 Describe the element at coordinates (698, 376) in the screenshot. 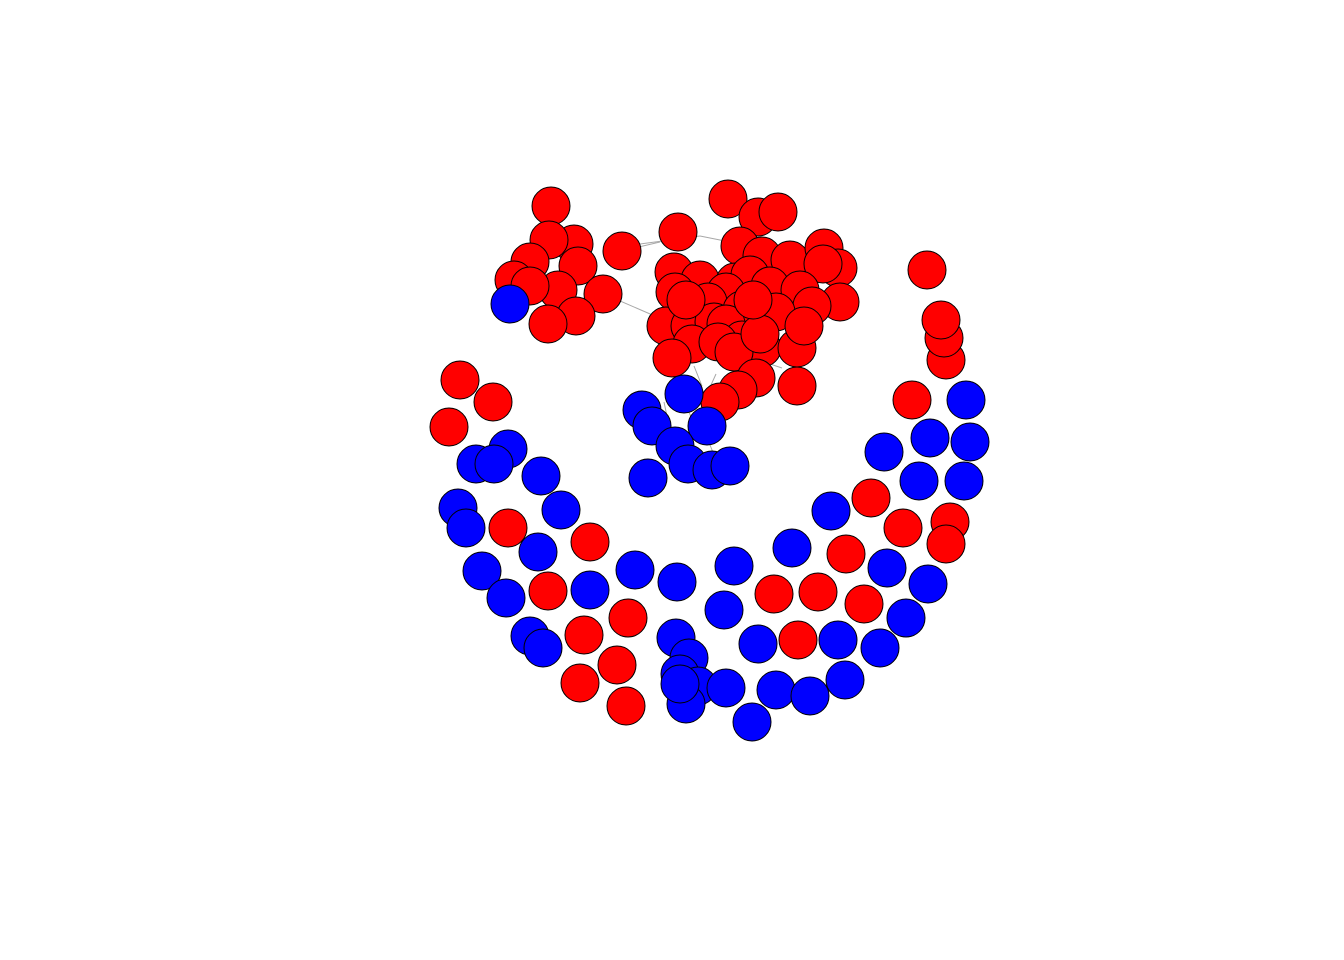

I see `graph-edge` at that location.